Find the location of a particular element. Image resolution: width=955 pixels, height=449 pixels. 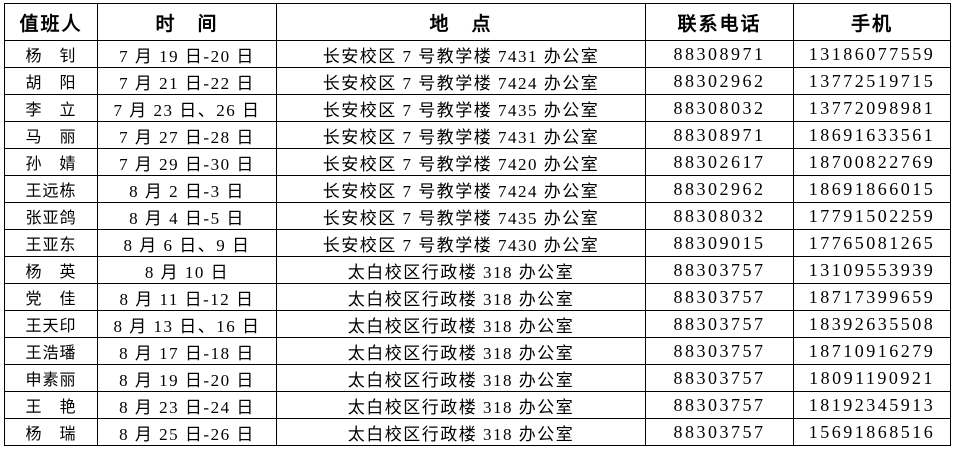

cell-mobile: 13109553939 is located at coordinates (872, 270).